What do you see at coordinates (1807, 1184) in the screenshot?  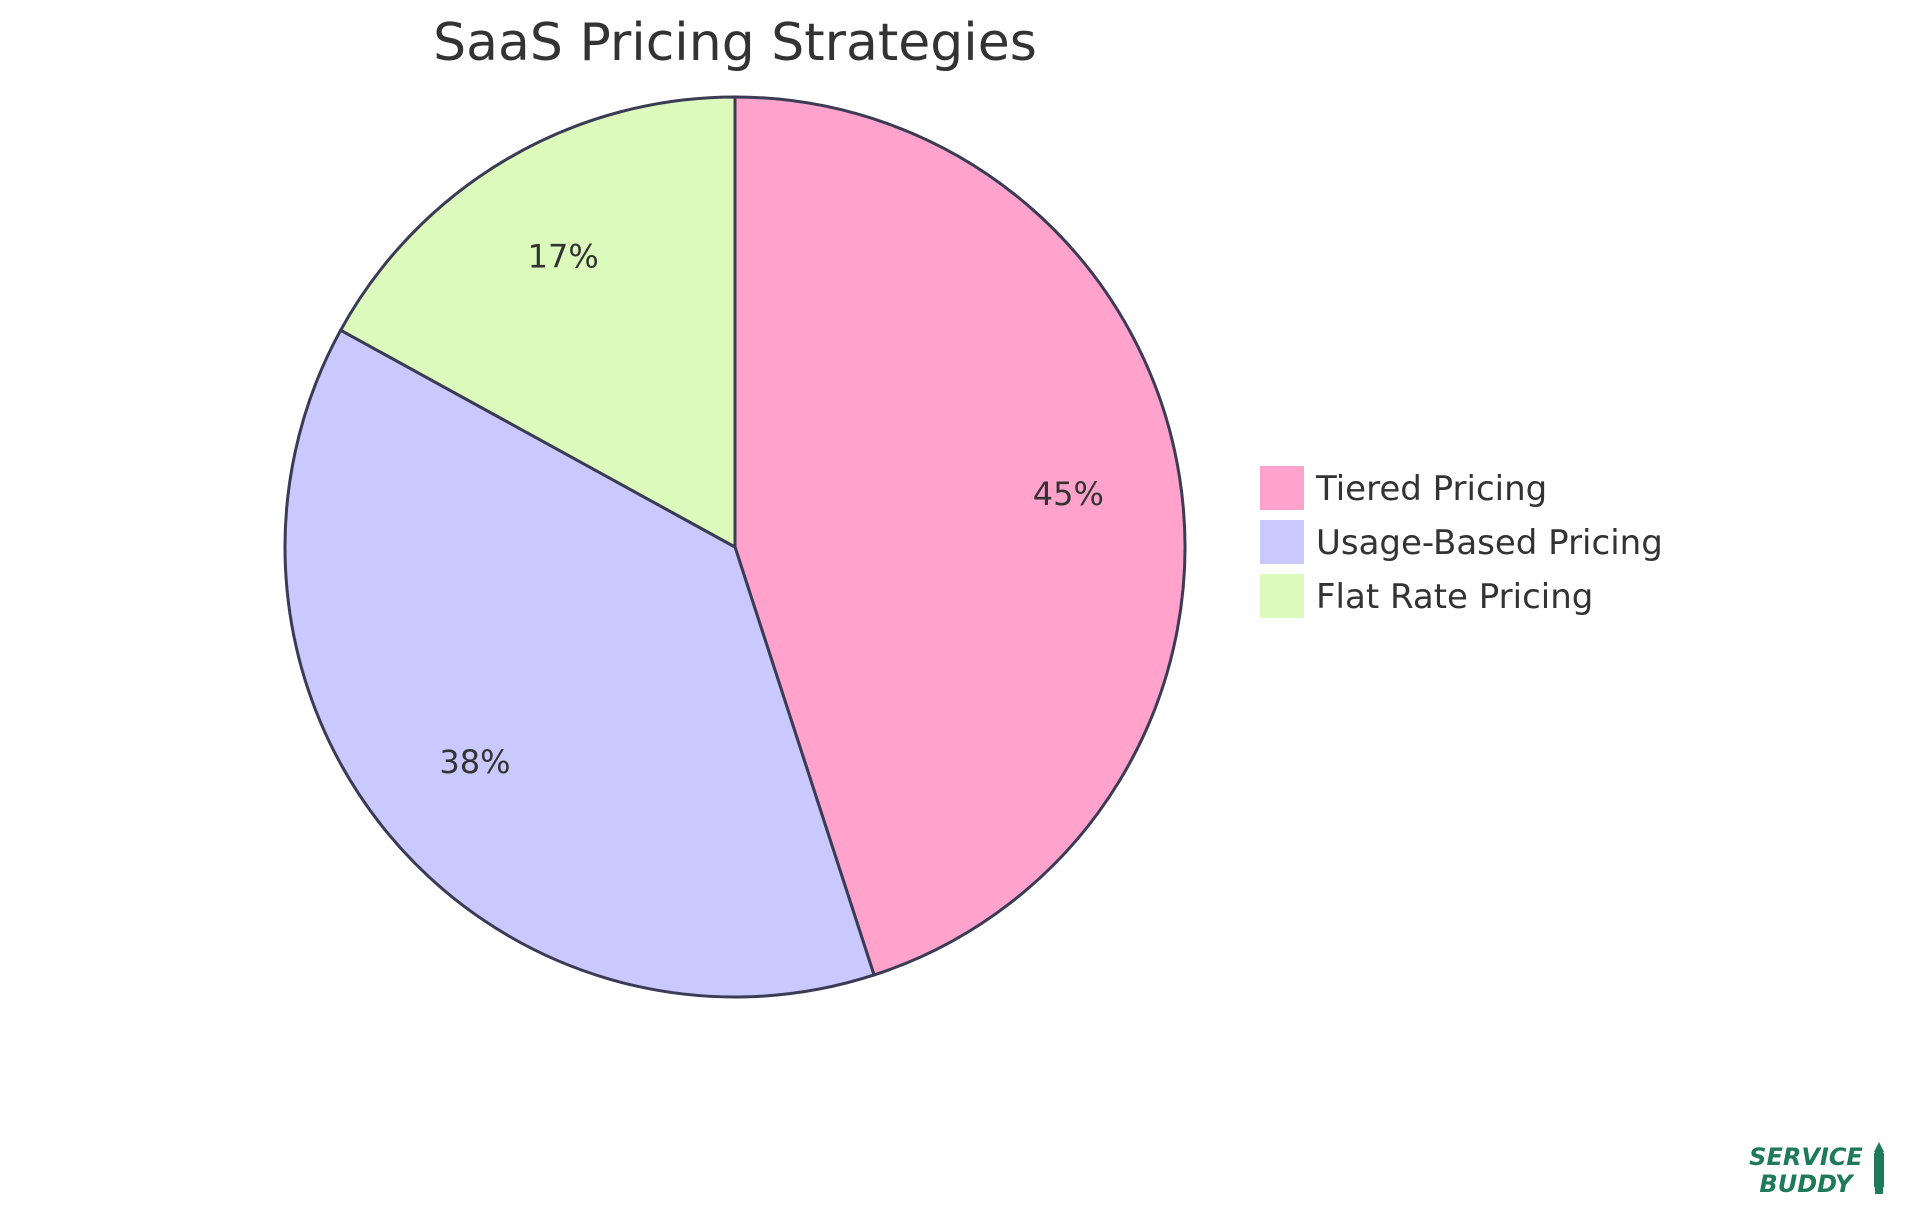 I see `logo-text-line2: BUDDY` at bounding box center [1807, 1184].